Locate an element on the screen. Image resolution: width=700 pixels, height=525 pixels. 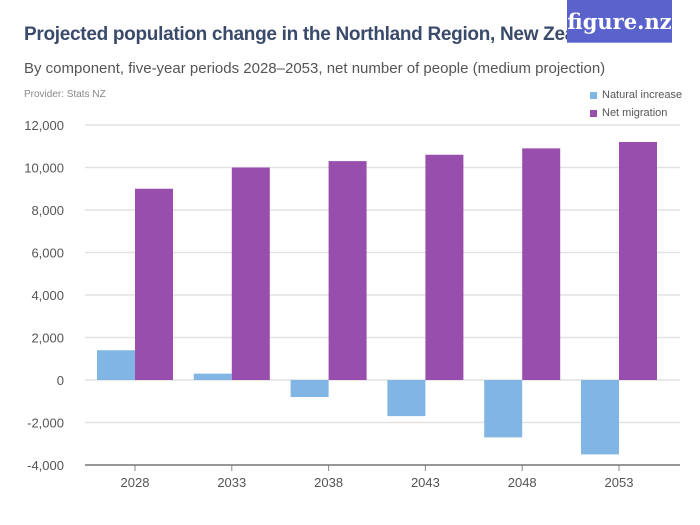
x-tick-label: 2038 is located at coordinates (328, 482).